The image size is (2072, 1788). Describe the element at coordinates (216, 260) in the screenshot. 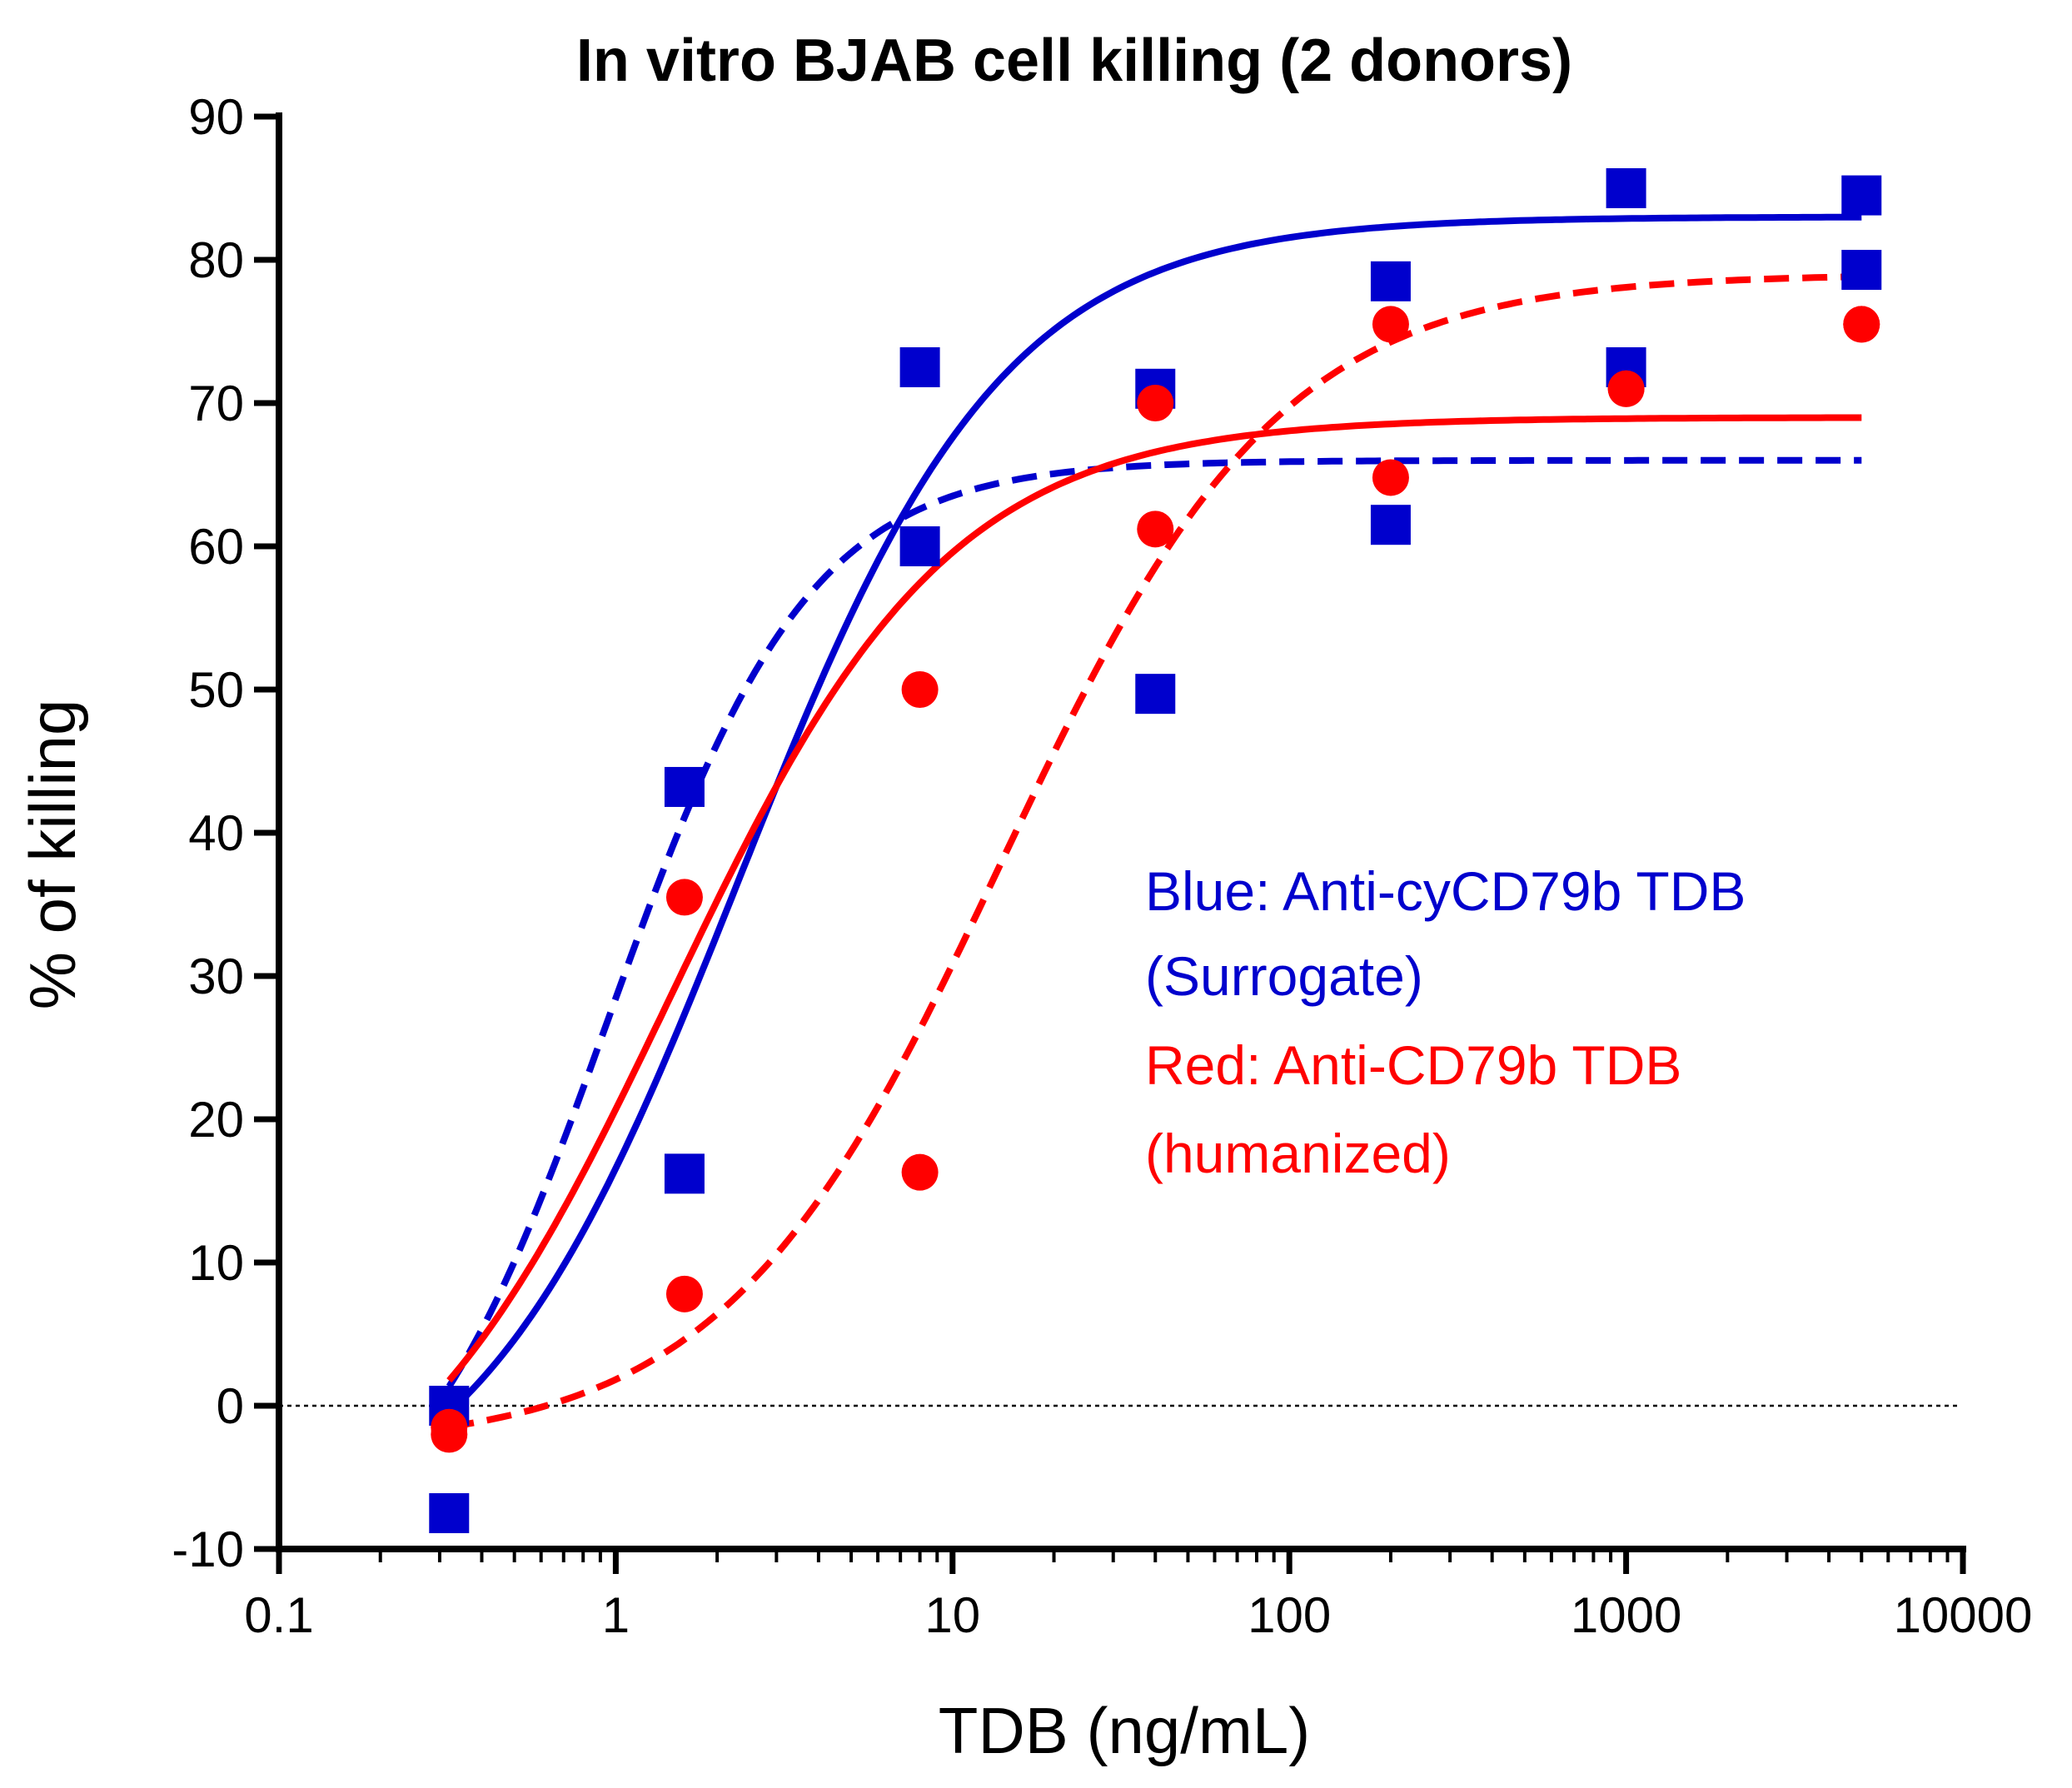

I see `y-tick-label: 80` at that location.